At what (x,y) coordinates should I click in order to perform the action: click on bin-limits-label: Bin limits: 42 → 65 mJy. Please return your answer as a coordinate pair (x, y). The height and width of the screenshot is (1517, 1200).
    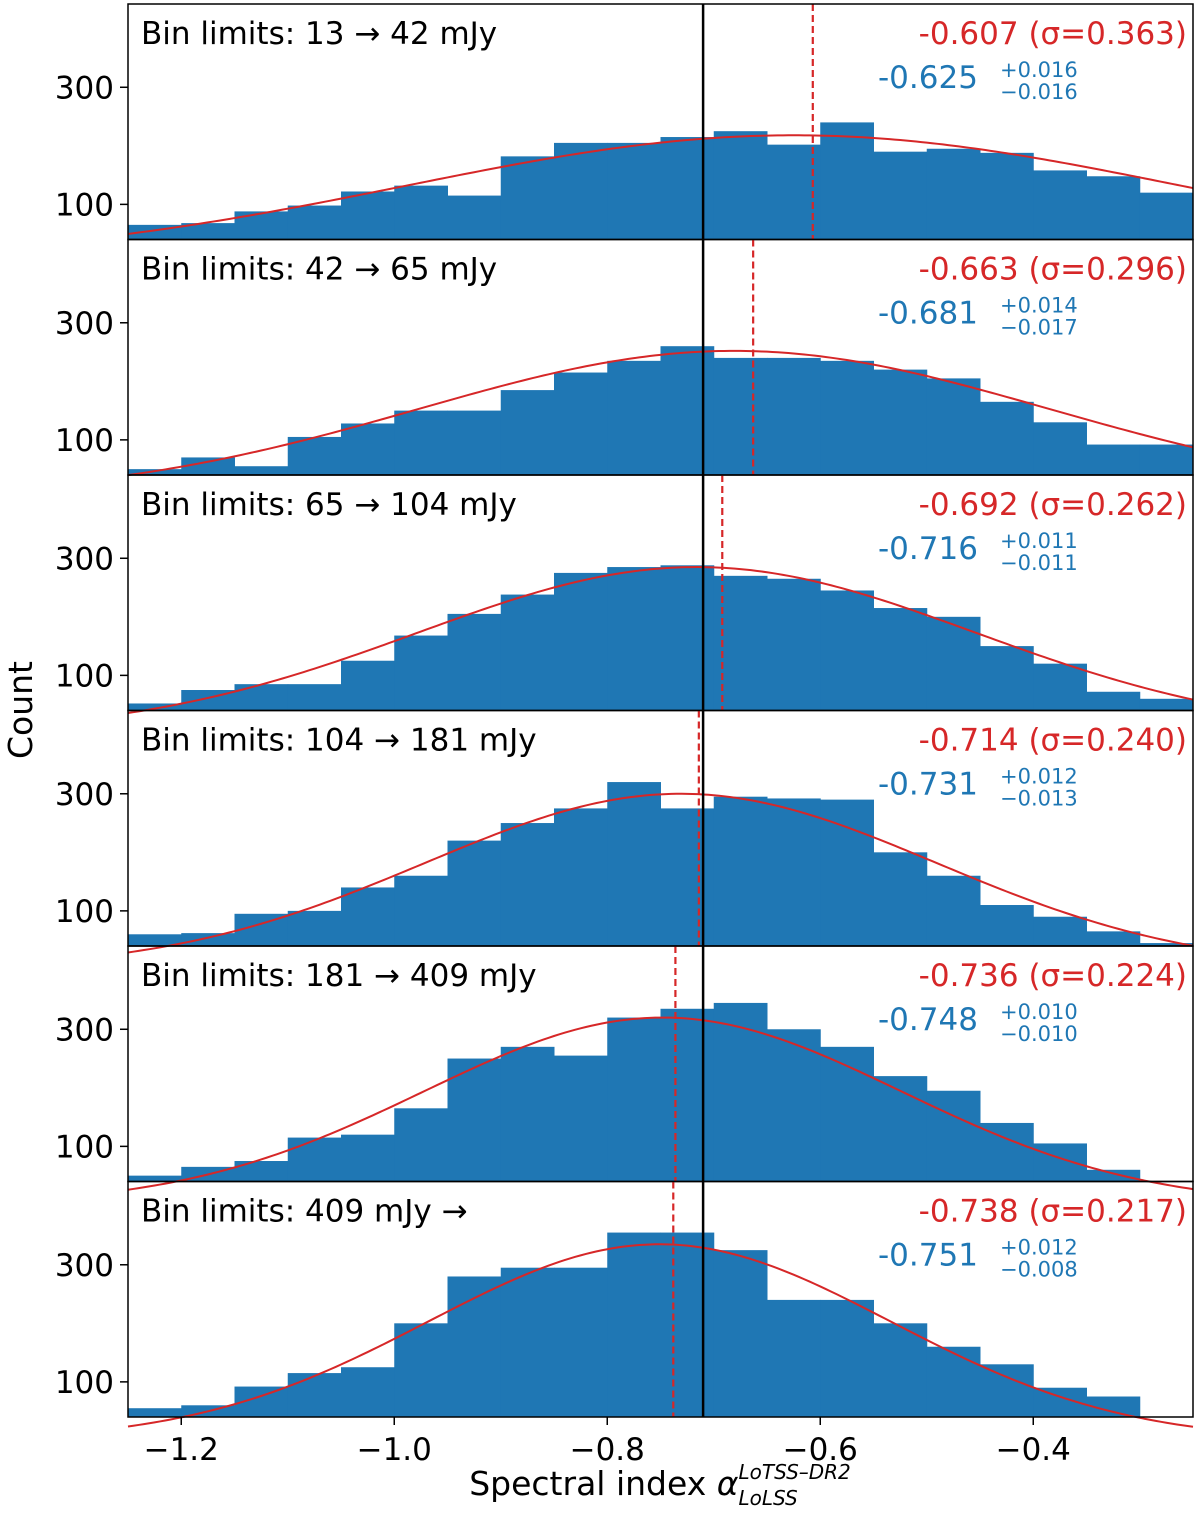
    Looking at the image, I should click on (319, 270).